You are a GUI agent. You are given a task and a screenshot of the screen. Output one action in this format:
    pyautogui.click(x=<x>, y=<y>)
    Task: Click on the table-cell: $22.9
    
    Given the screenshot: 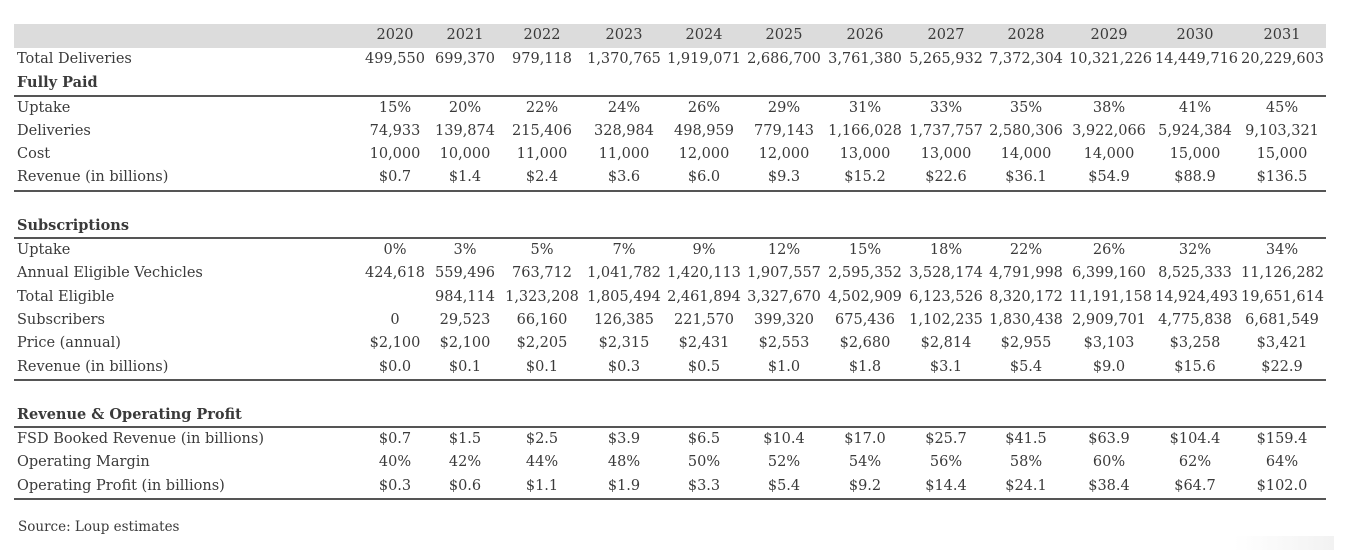 What is the action you would take?
    pyautogui.click(x=1282, y=368)
    